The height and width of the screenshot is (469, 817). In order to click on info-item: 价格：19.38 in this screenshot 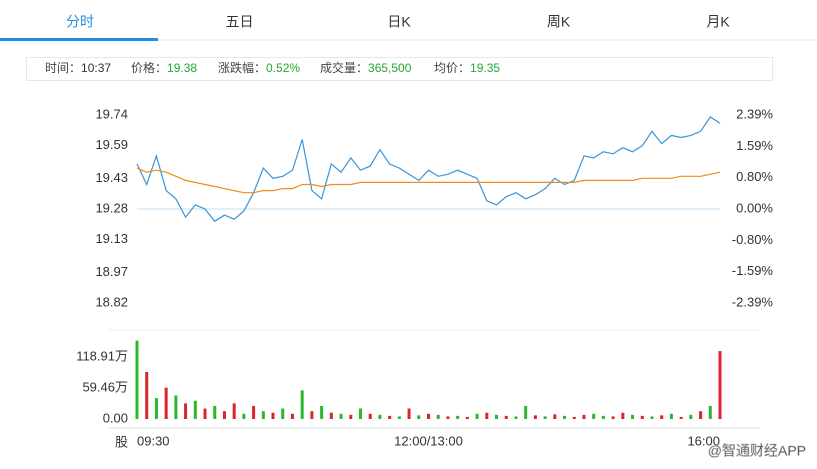, I will do `click(164, 67)`.